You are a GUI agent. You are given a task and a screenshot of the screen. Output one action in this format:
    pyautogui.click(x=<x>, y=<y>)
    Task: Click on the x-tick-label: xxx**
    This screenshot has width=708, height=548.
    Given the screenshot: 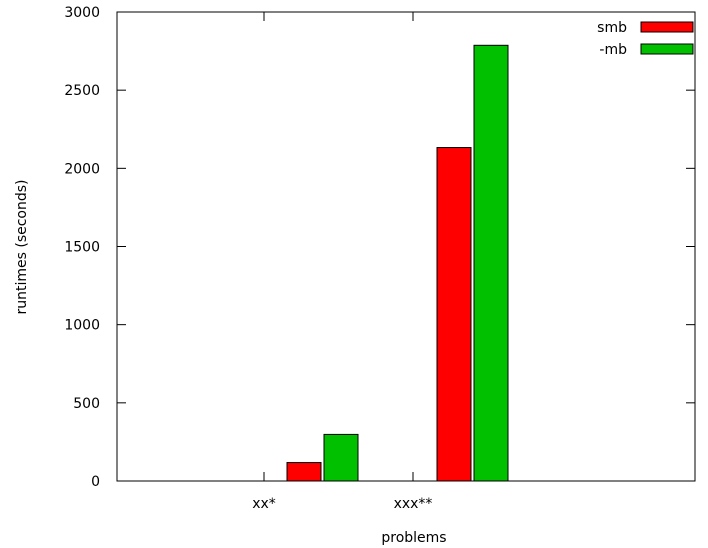 What is the action you would take?
    pyautogui.click(x=413, y=504)
    